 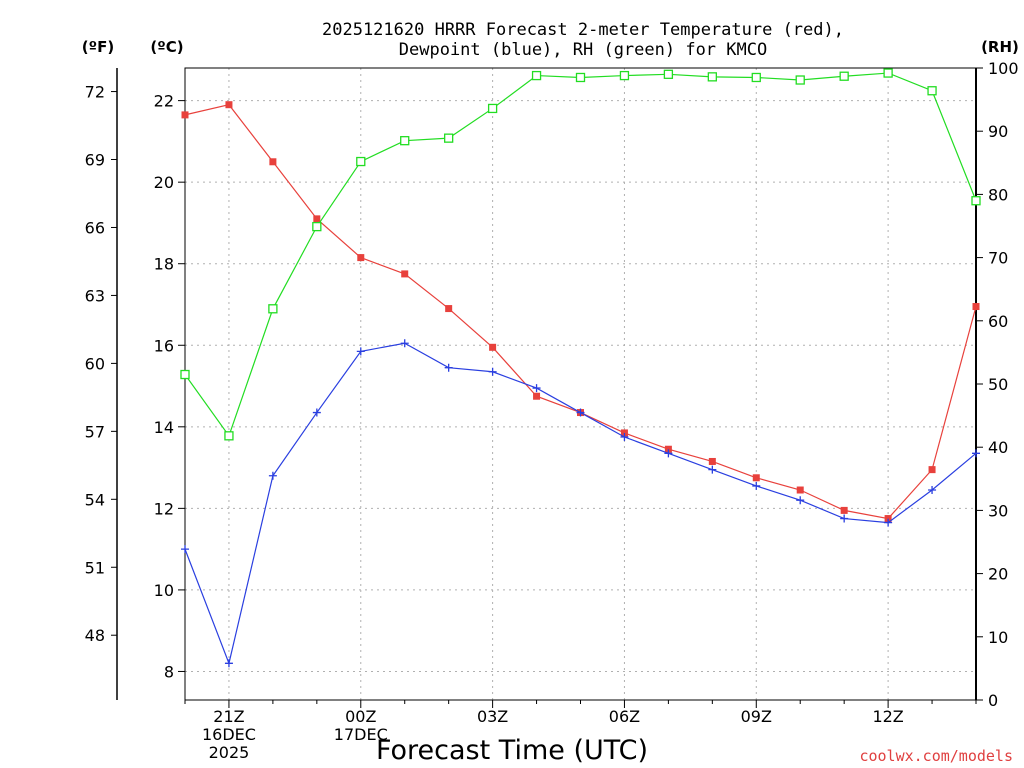 What do you see at coordinates (164, 427) in the screenshot?
I see `celsius-tick-label: 14` at bounding box center [164, 427].